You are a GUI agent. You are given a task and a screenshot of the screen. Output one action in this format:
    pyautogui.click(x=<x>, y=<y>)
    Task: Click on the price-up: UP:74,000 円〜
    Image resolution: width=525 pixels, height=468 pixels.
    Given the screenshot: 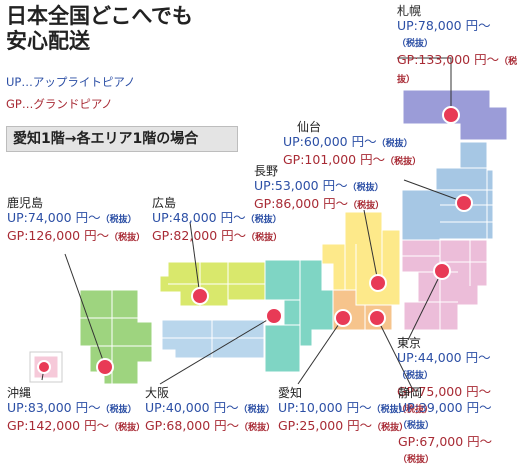 What is the action you would take?
    pyautogui.click(x=54, y=217)
    